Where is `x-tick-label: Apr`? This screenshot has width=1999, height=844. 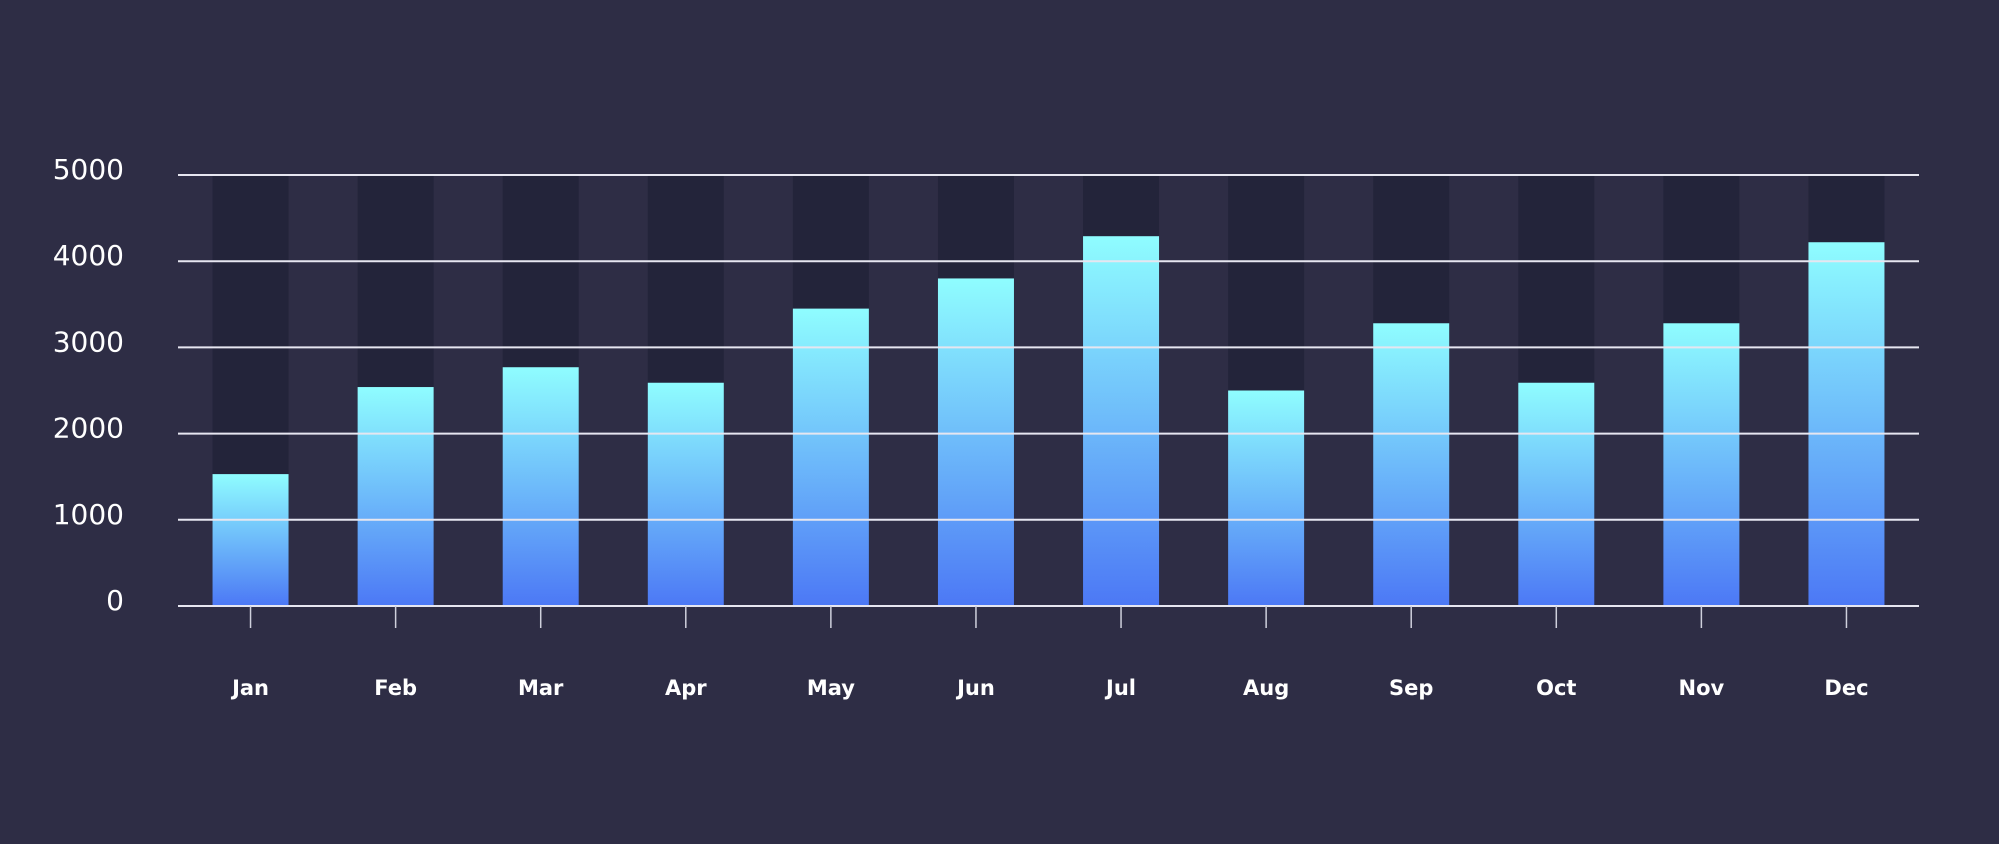 x-tick-label: Apr is located at coordinates (686, 688).